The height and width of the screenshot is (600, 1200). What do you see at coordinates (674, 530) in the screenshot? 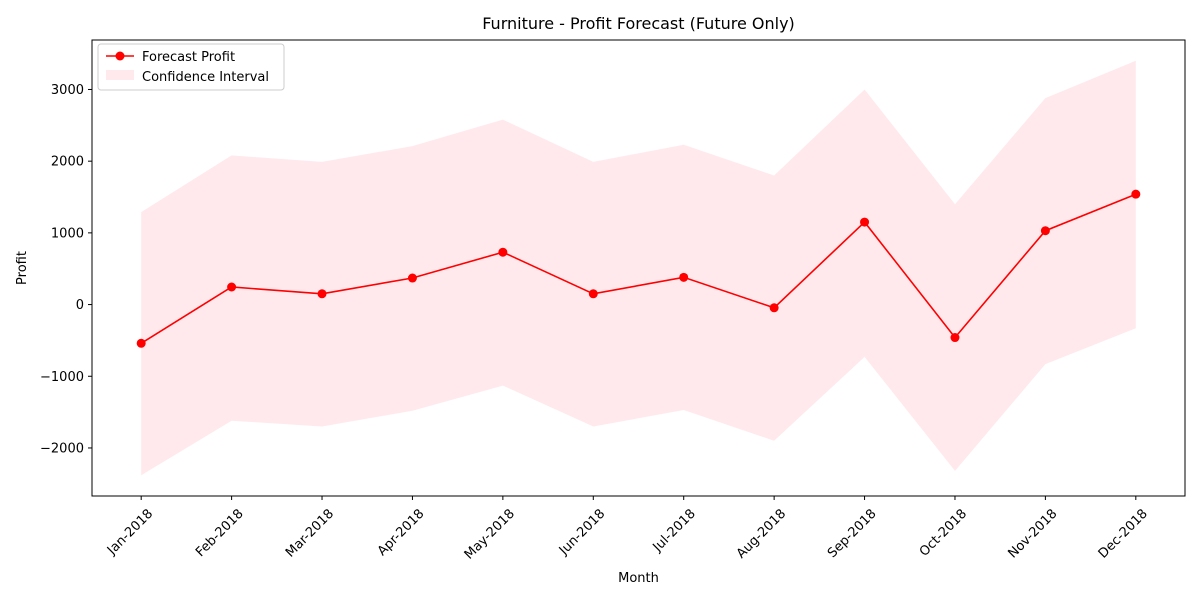
I see `x-tick-label: Jul-2018` at bounding box center [674, 530].